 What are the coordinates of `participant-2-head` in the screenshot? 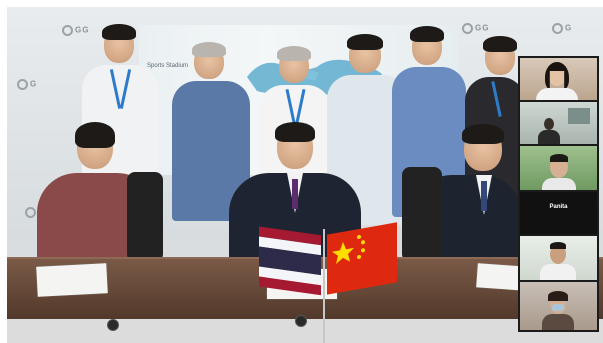 It's located at (549, 124).